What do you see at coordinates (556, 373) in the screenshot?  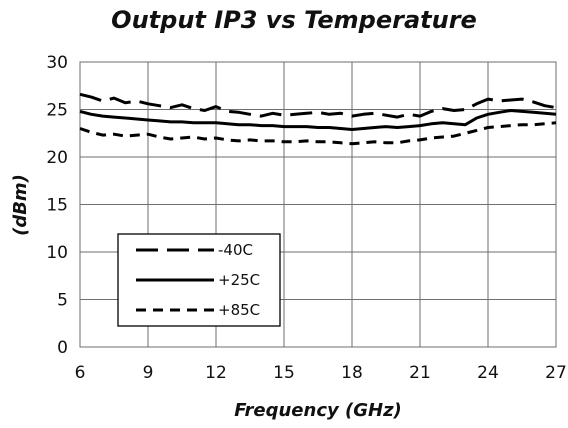 I see `x-tick-label: 27` at bounding box center [556, 373].